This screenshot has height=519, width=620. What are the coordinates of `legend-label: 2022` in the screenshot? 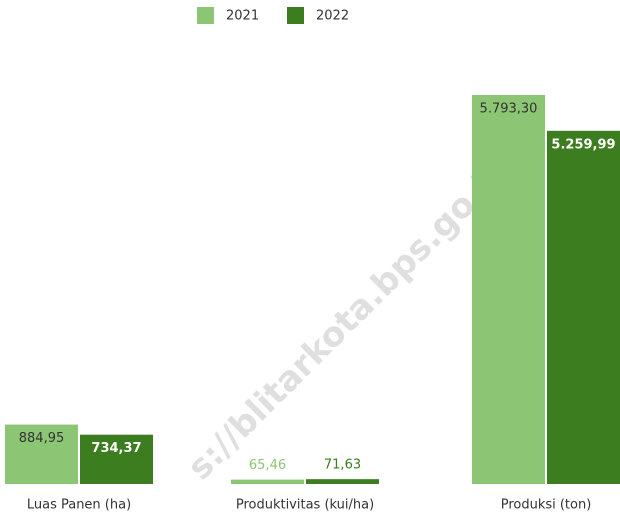 It's located at (332, 16).